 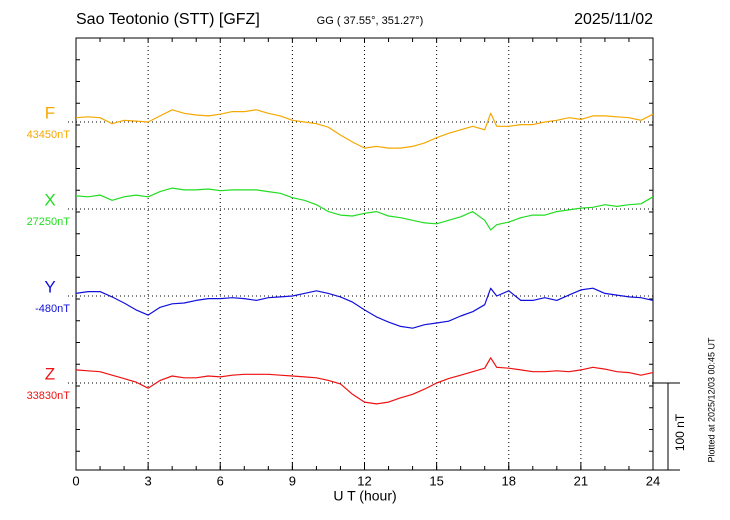 What do you see at coordinates (370, 21) in the screenshot?
I see `chart-subtitle: GG ( 37.55°, 351.27°)` at bounding box center [370, 21].